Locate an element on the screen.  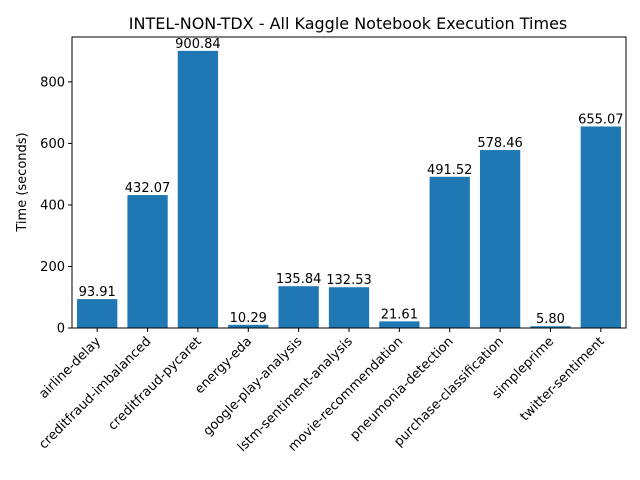
bar-purchase-classification is located at coordinates (500, 239).